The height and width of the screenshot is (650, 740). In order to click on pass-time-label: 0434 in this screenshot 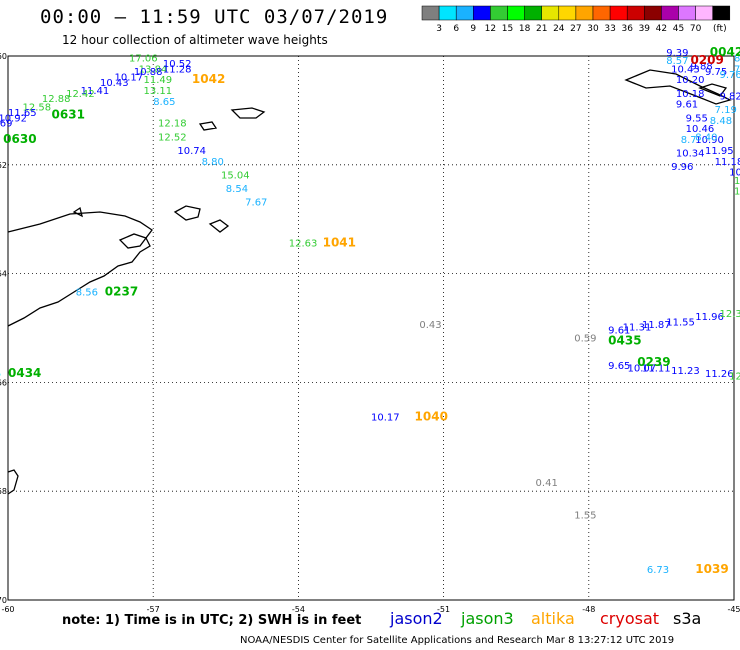, I will do `click(24, 373)`.